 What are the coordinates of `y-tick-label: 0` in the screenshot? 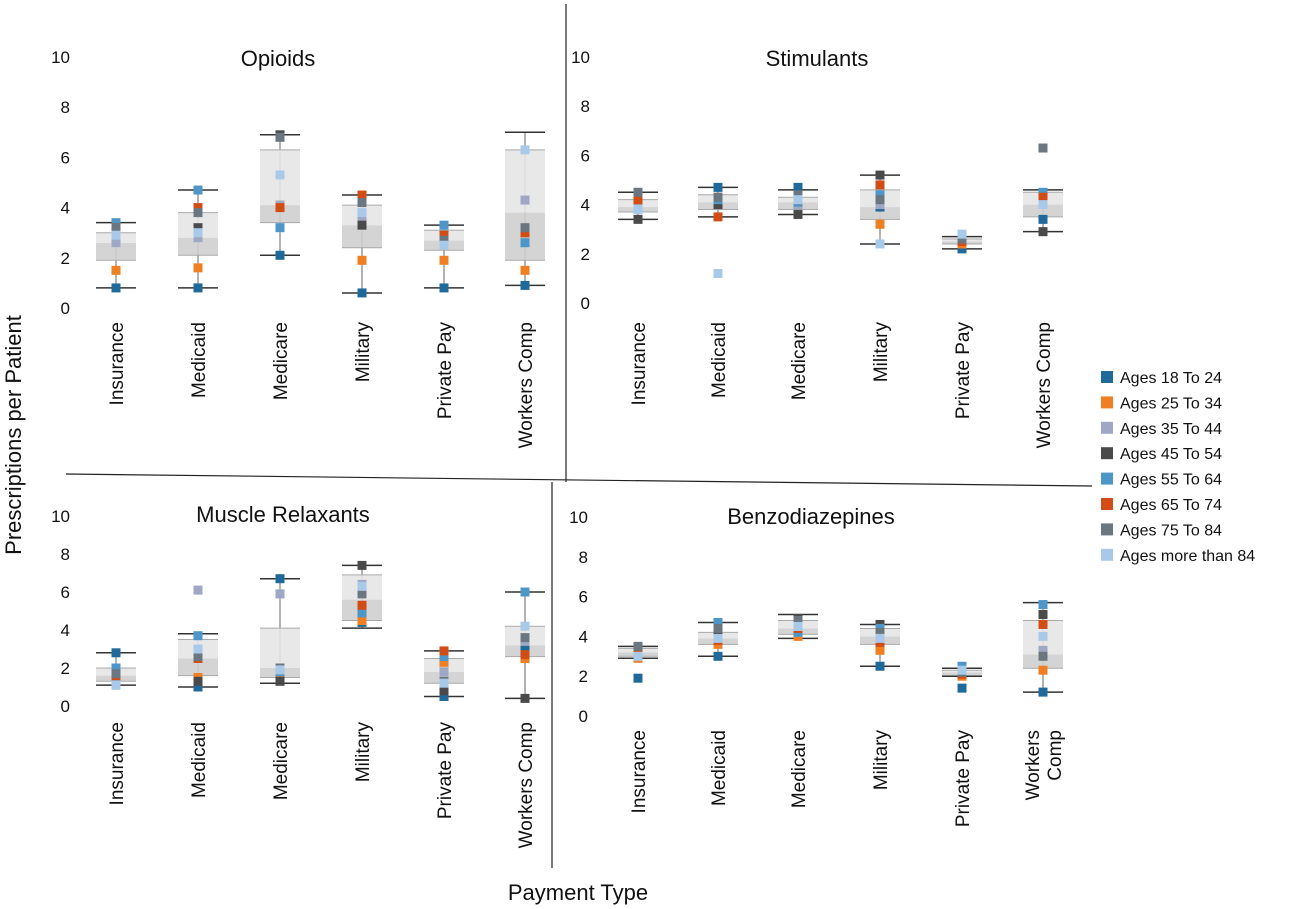 It's located at (583, 716).